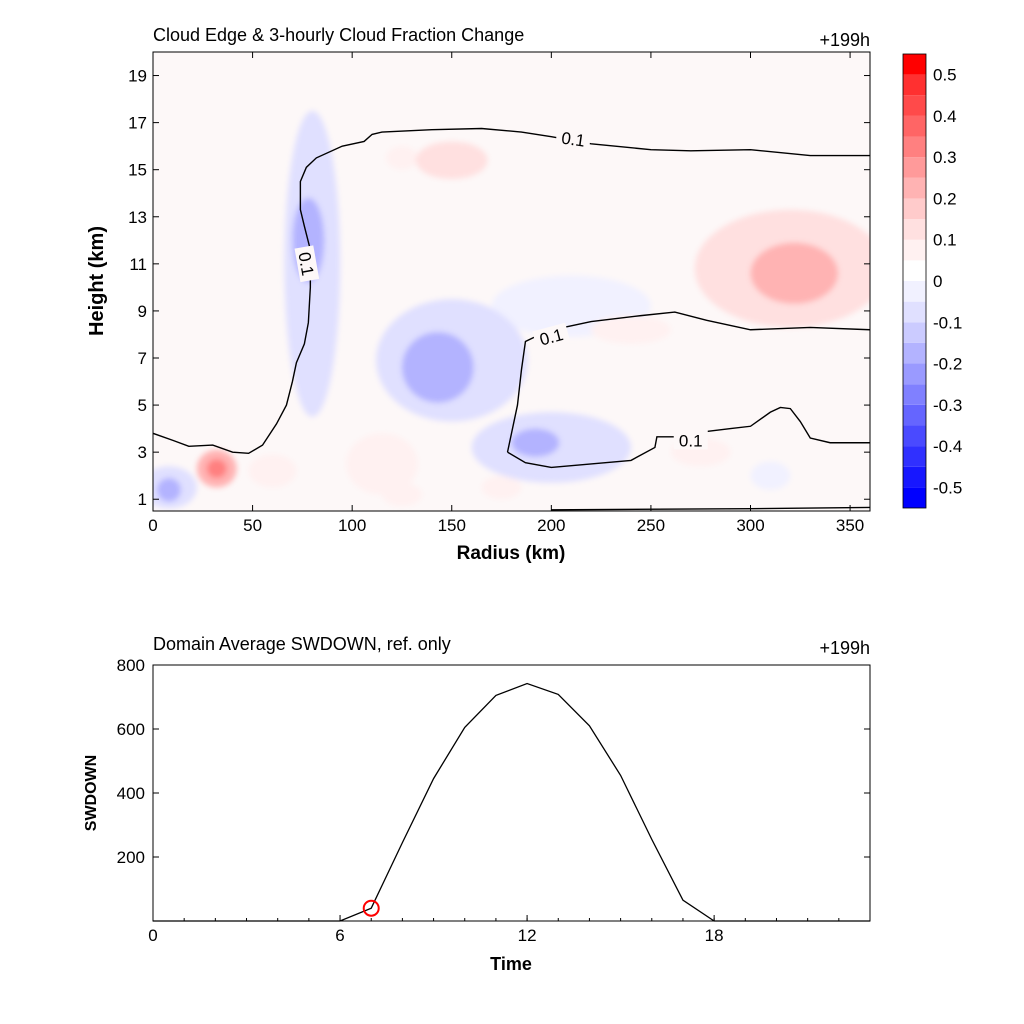 Image resolution: width=1024 pixels, height=1024 pixels. Describe the element at coordinates (137, 170) in the screenshot. I see `y-tick-label: 15` at that location.